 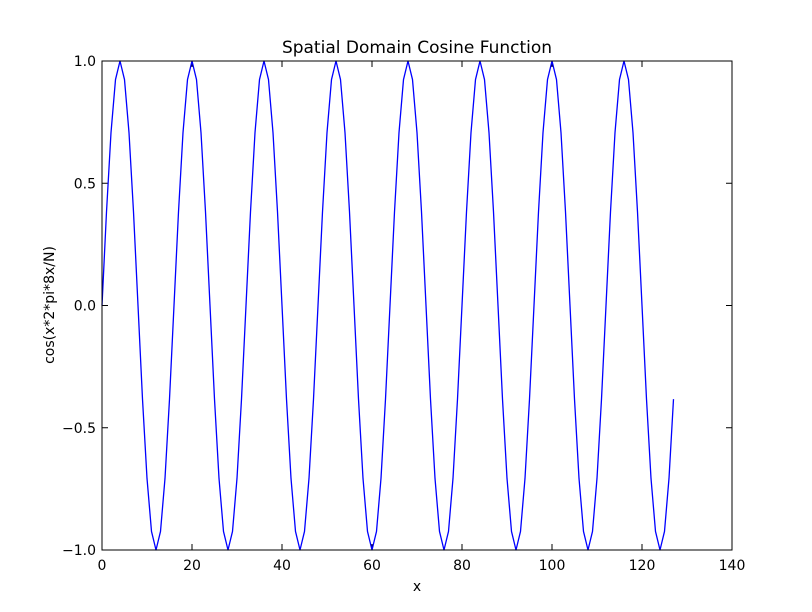 What do you see at coordinates (417, 587) in the screenshot?
I see `x-axis-label: x` at bounding box center [417, 587].